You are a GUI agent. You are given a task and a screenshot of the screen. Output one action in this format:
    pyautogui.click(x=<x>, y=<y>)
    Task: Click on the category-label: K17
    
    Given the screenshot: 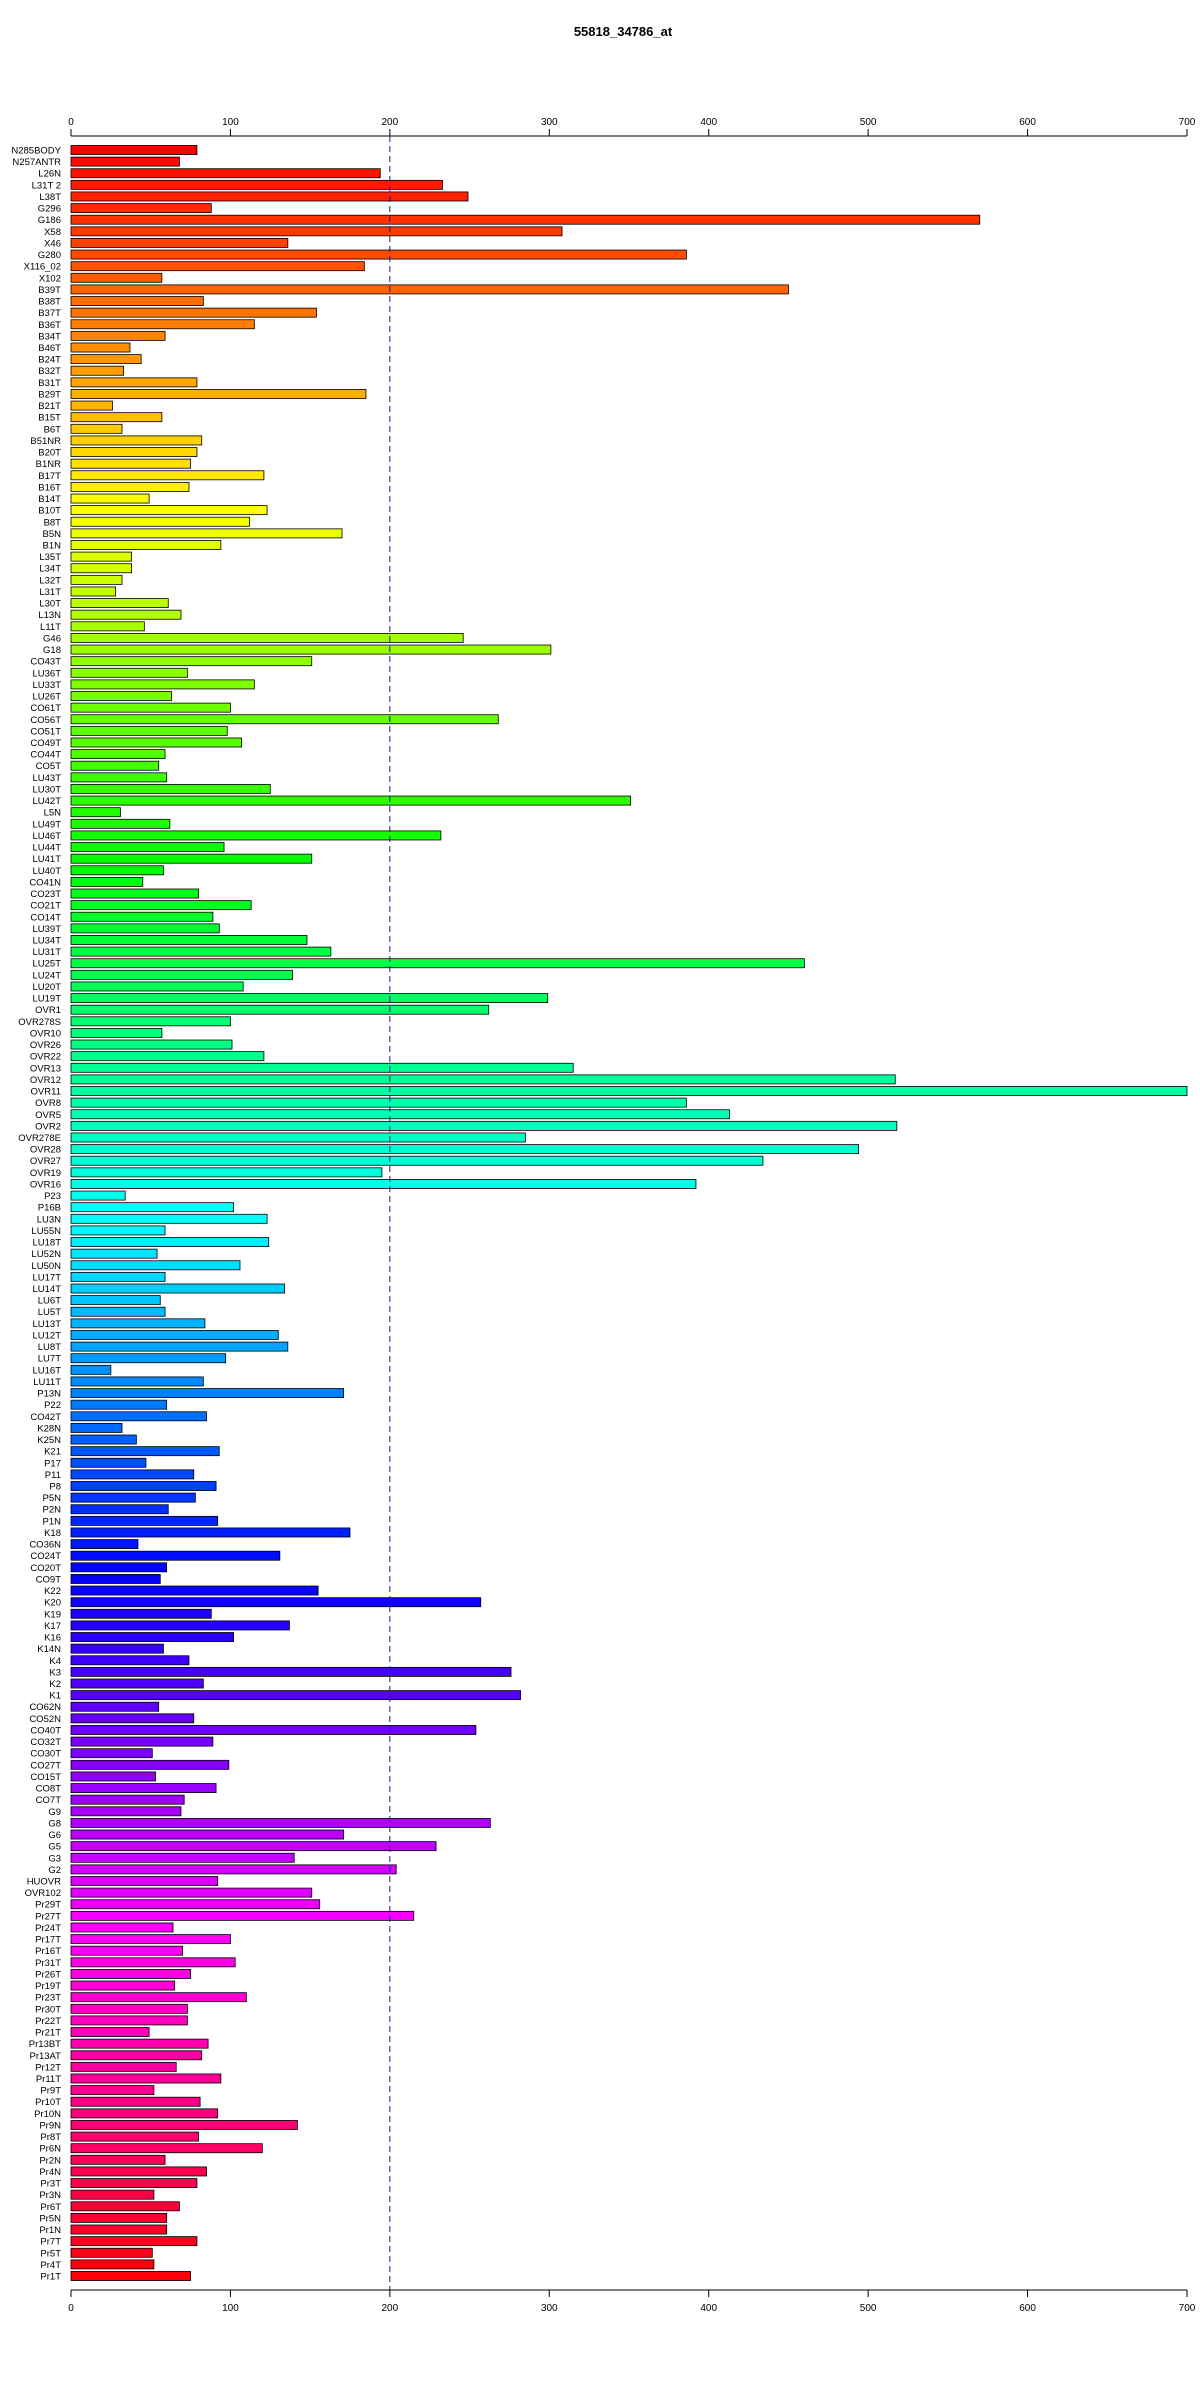 What is the action you would take?
    pyautogui.click(x=52, y=1626)
    